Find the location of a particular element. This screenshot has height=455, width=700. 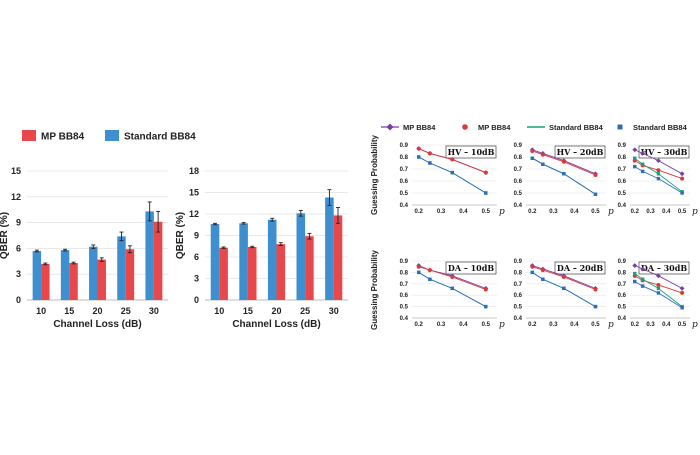

panel-hv-1: 0.4 0.5 0.6 0.7 0.8 0.9 0.2 0.3 0.4 0.5 p HV – 20dB is located at coordinates (564, 180).